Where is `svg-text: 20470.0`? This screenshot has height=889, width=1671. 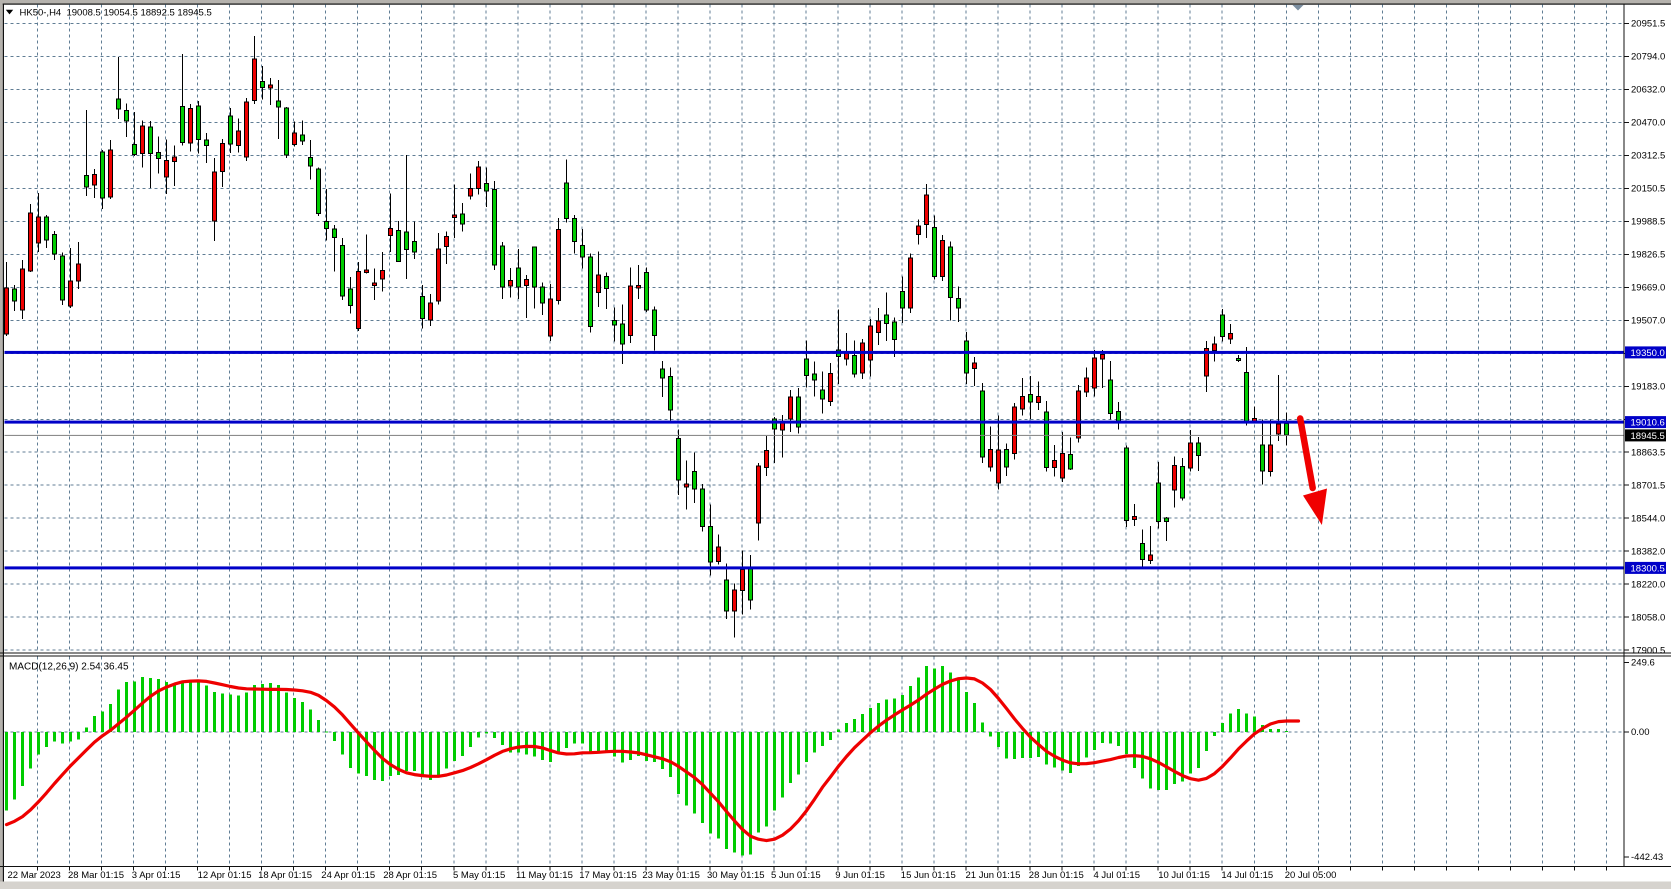
svg-text: 20470.0 is located at coordinates (1648, 123).